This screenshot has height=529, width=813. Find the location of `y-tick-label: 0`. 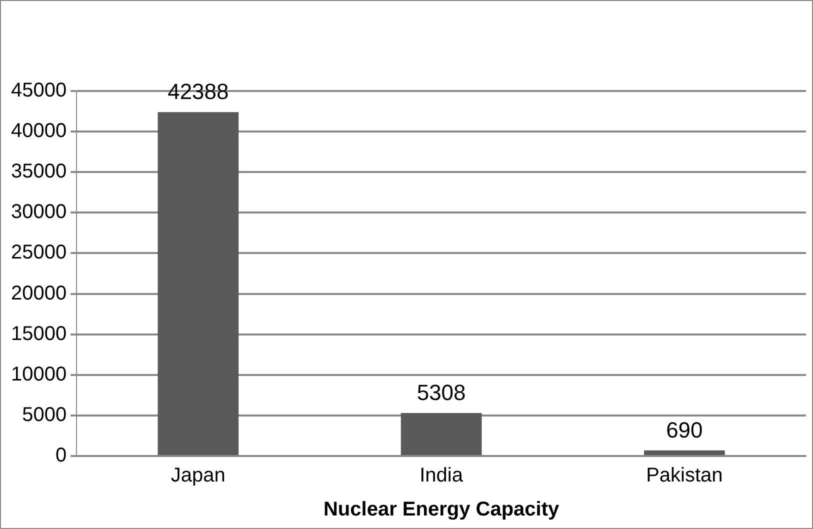

y-tick-label: 0 is located at coordinates (61, 455).